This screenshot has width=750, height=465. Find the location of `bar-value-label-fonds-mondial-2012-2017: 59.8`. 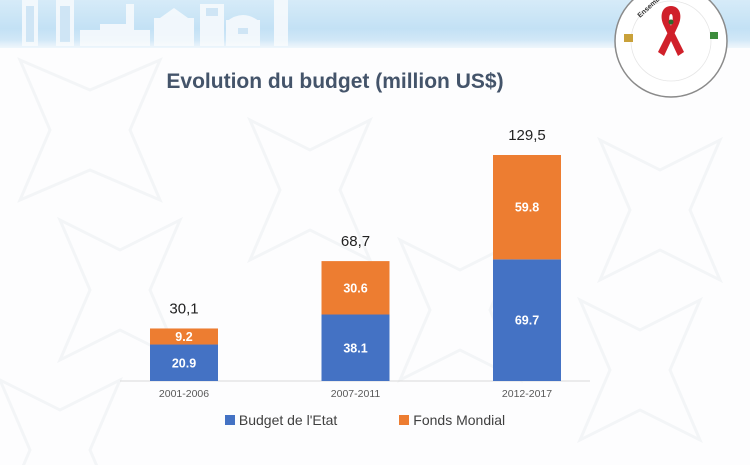

bar-value-label-fonds-mondial-2012-2017: 59.8 is located at coordinates (527, 208).